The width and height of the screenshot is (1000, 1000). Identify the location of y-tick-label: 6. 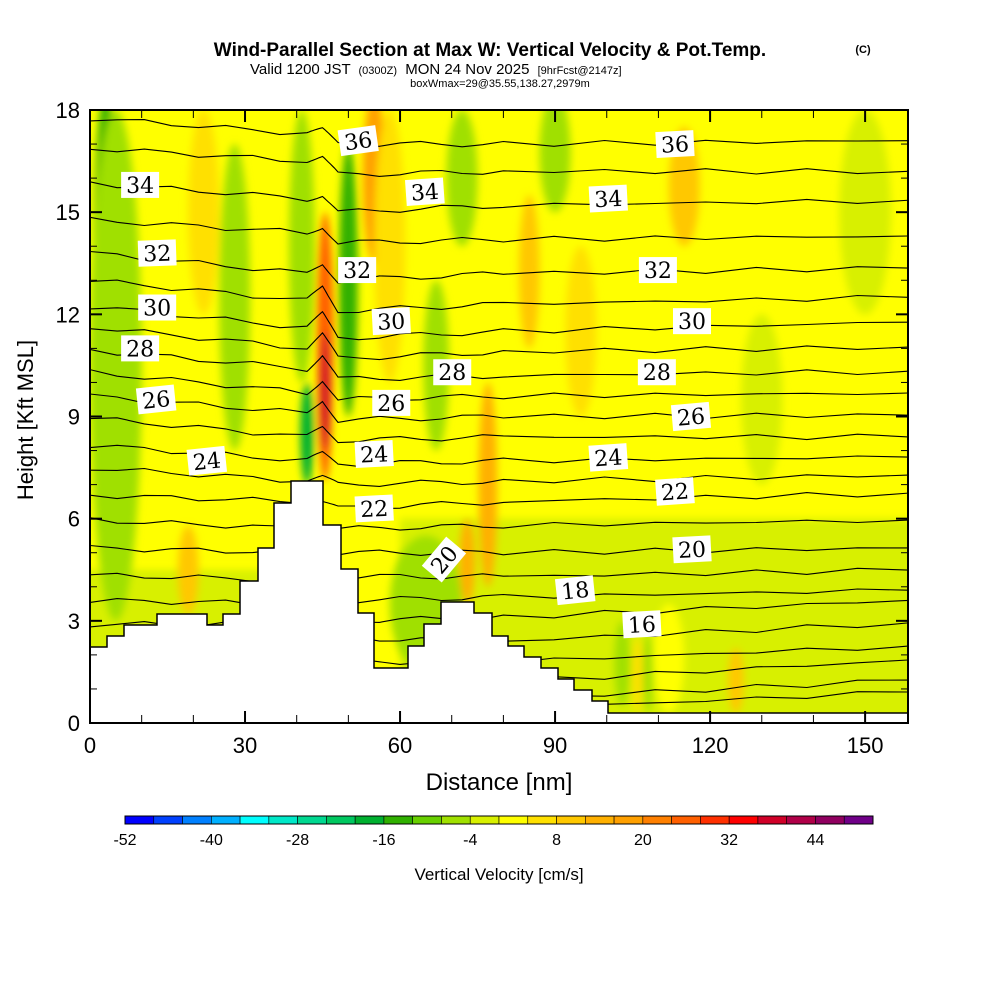
(74, 519).